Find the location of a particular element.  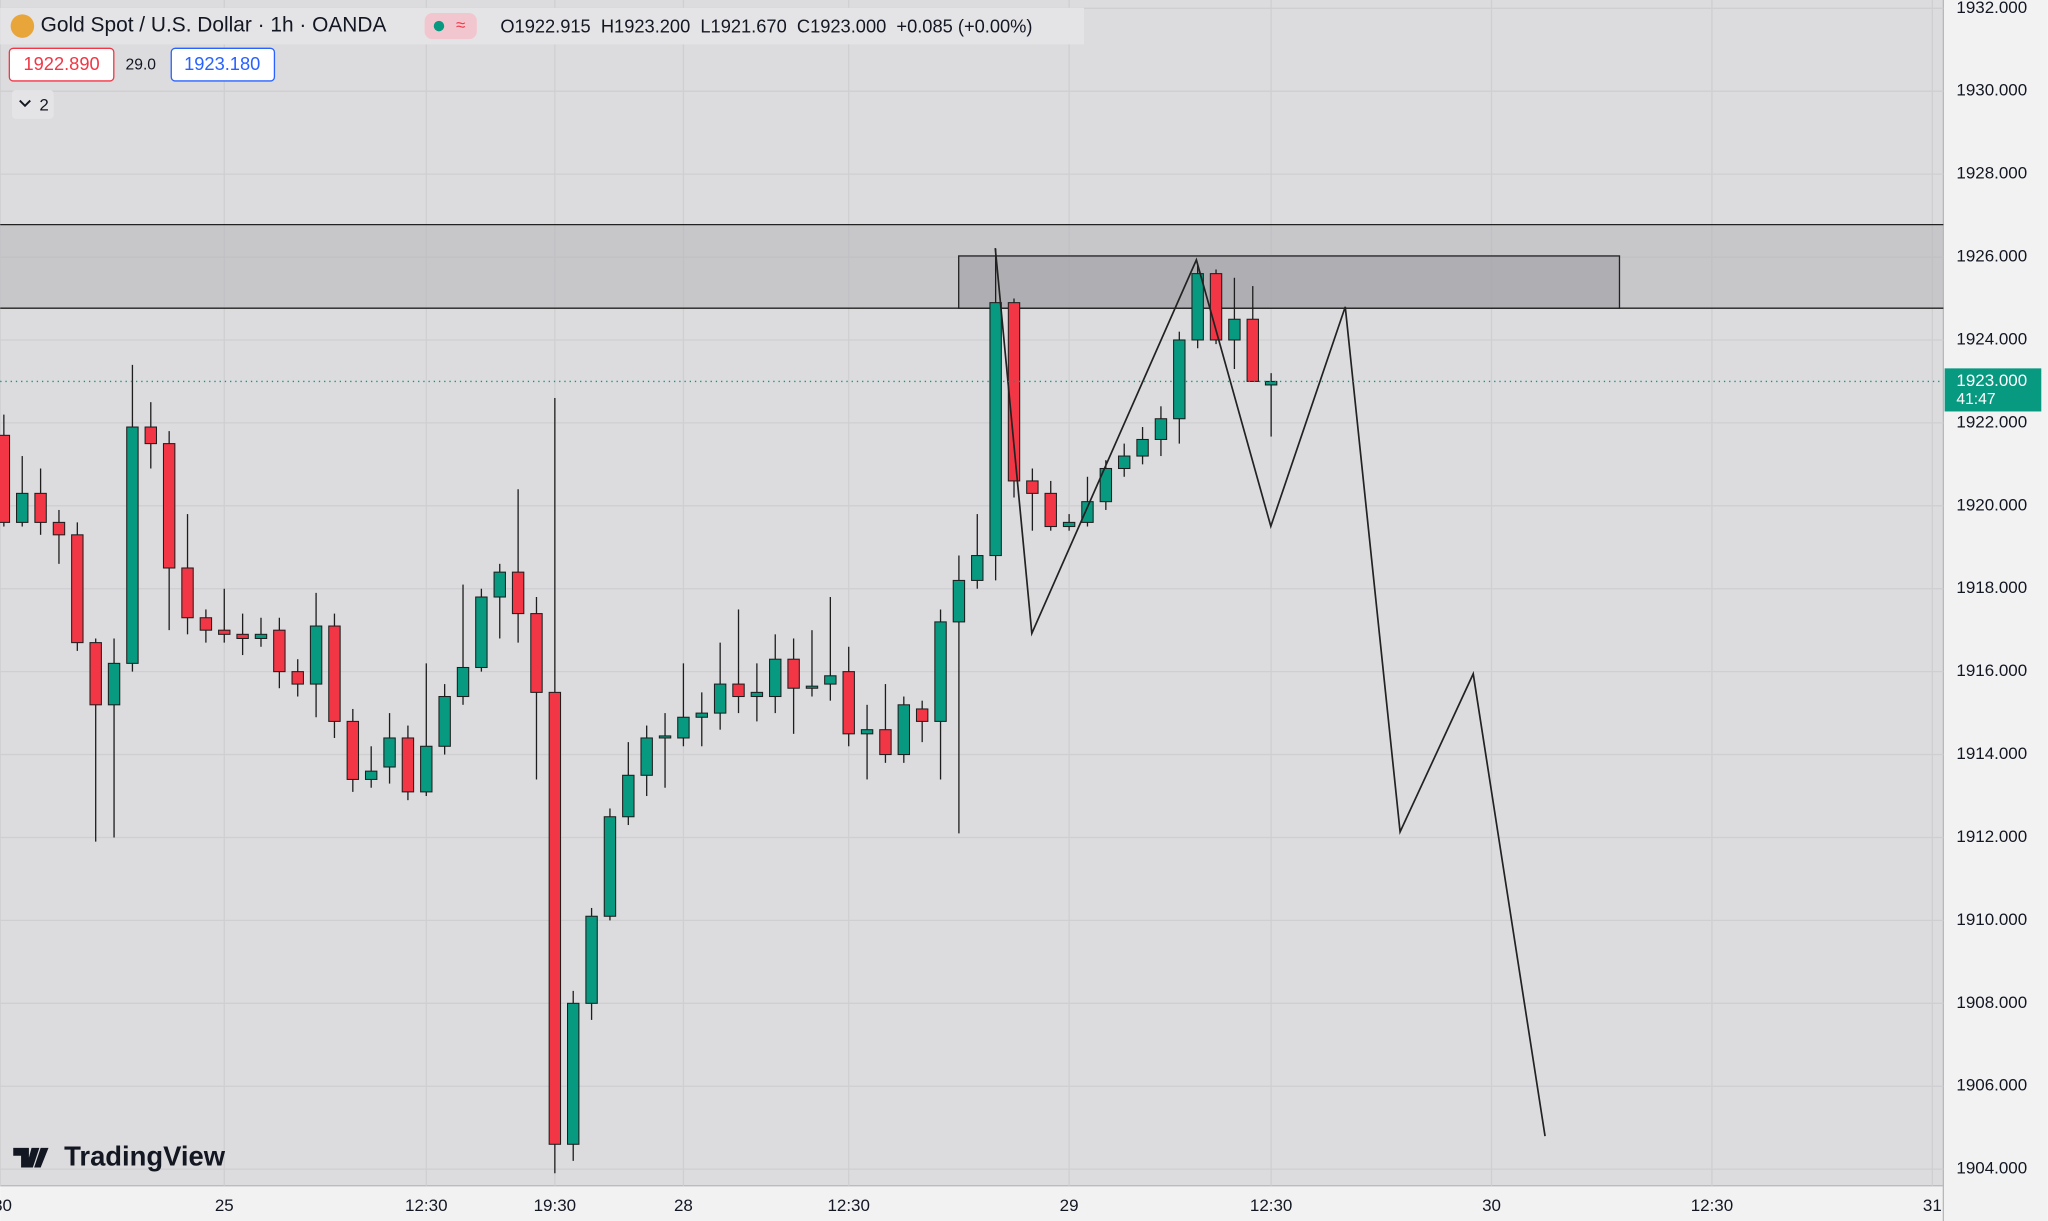

logo-text: TradingView is located at coordinates (145, 1156).